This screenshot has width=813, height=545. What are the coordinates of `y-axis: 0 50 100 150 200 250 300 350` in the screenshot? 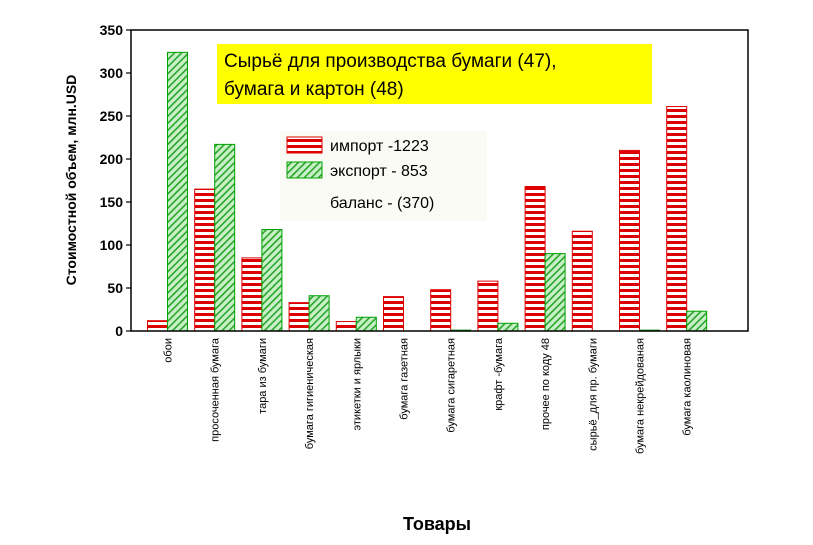 It's located at (115, 180).